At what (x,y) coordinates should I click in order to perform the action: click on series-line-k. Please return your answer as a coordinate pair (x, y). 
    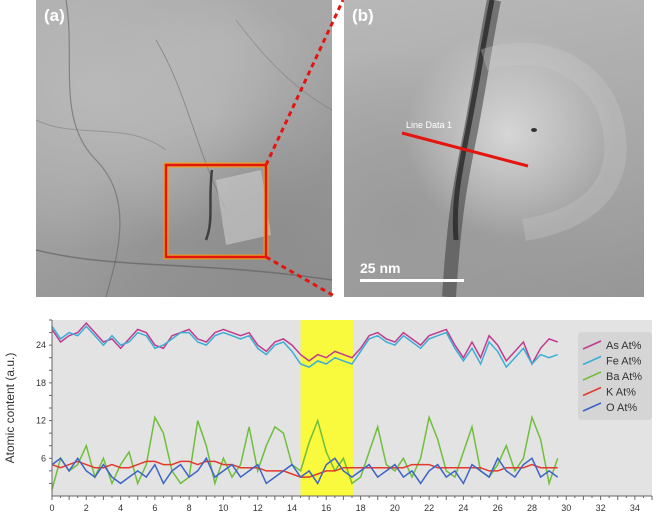
    Looking at the image, I should click on (304, 469).